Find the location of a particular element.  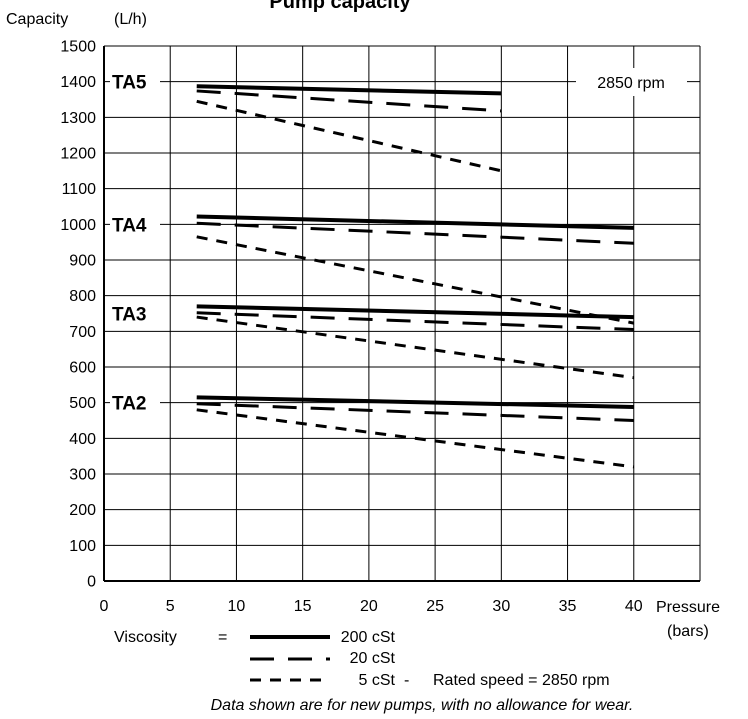

chart-title: Pump capacity is located at coordinates (340, 6).